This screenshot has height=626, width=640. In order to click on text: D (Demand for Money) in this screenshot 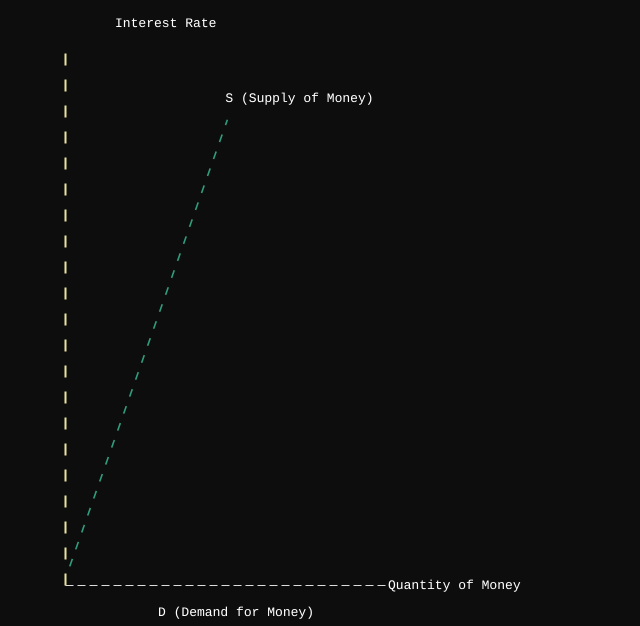, I will do `click(236, 612)`.